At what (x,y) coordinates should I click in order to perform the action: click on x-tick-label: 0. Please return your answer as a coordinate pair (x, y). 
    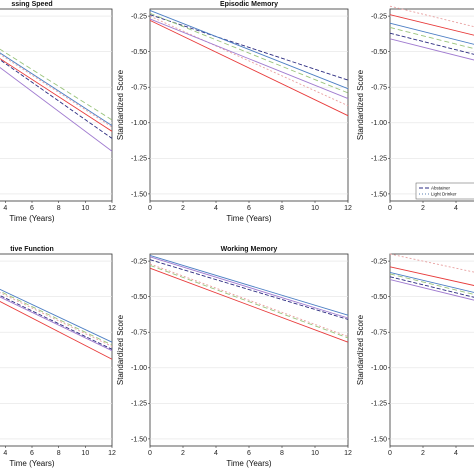
    Looking at the image, I should click on (390, 208).